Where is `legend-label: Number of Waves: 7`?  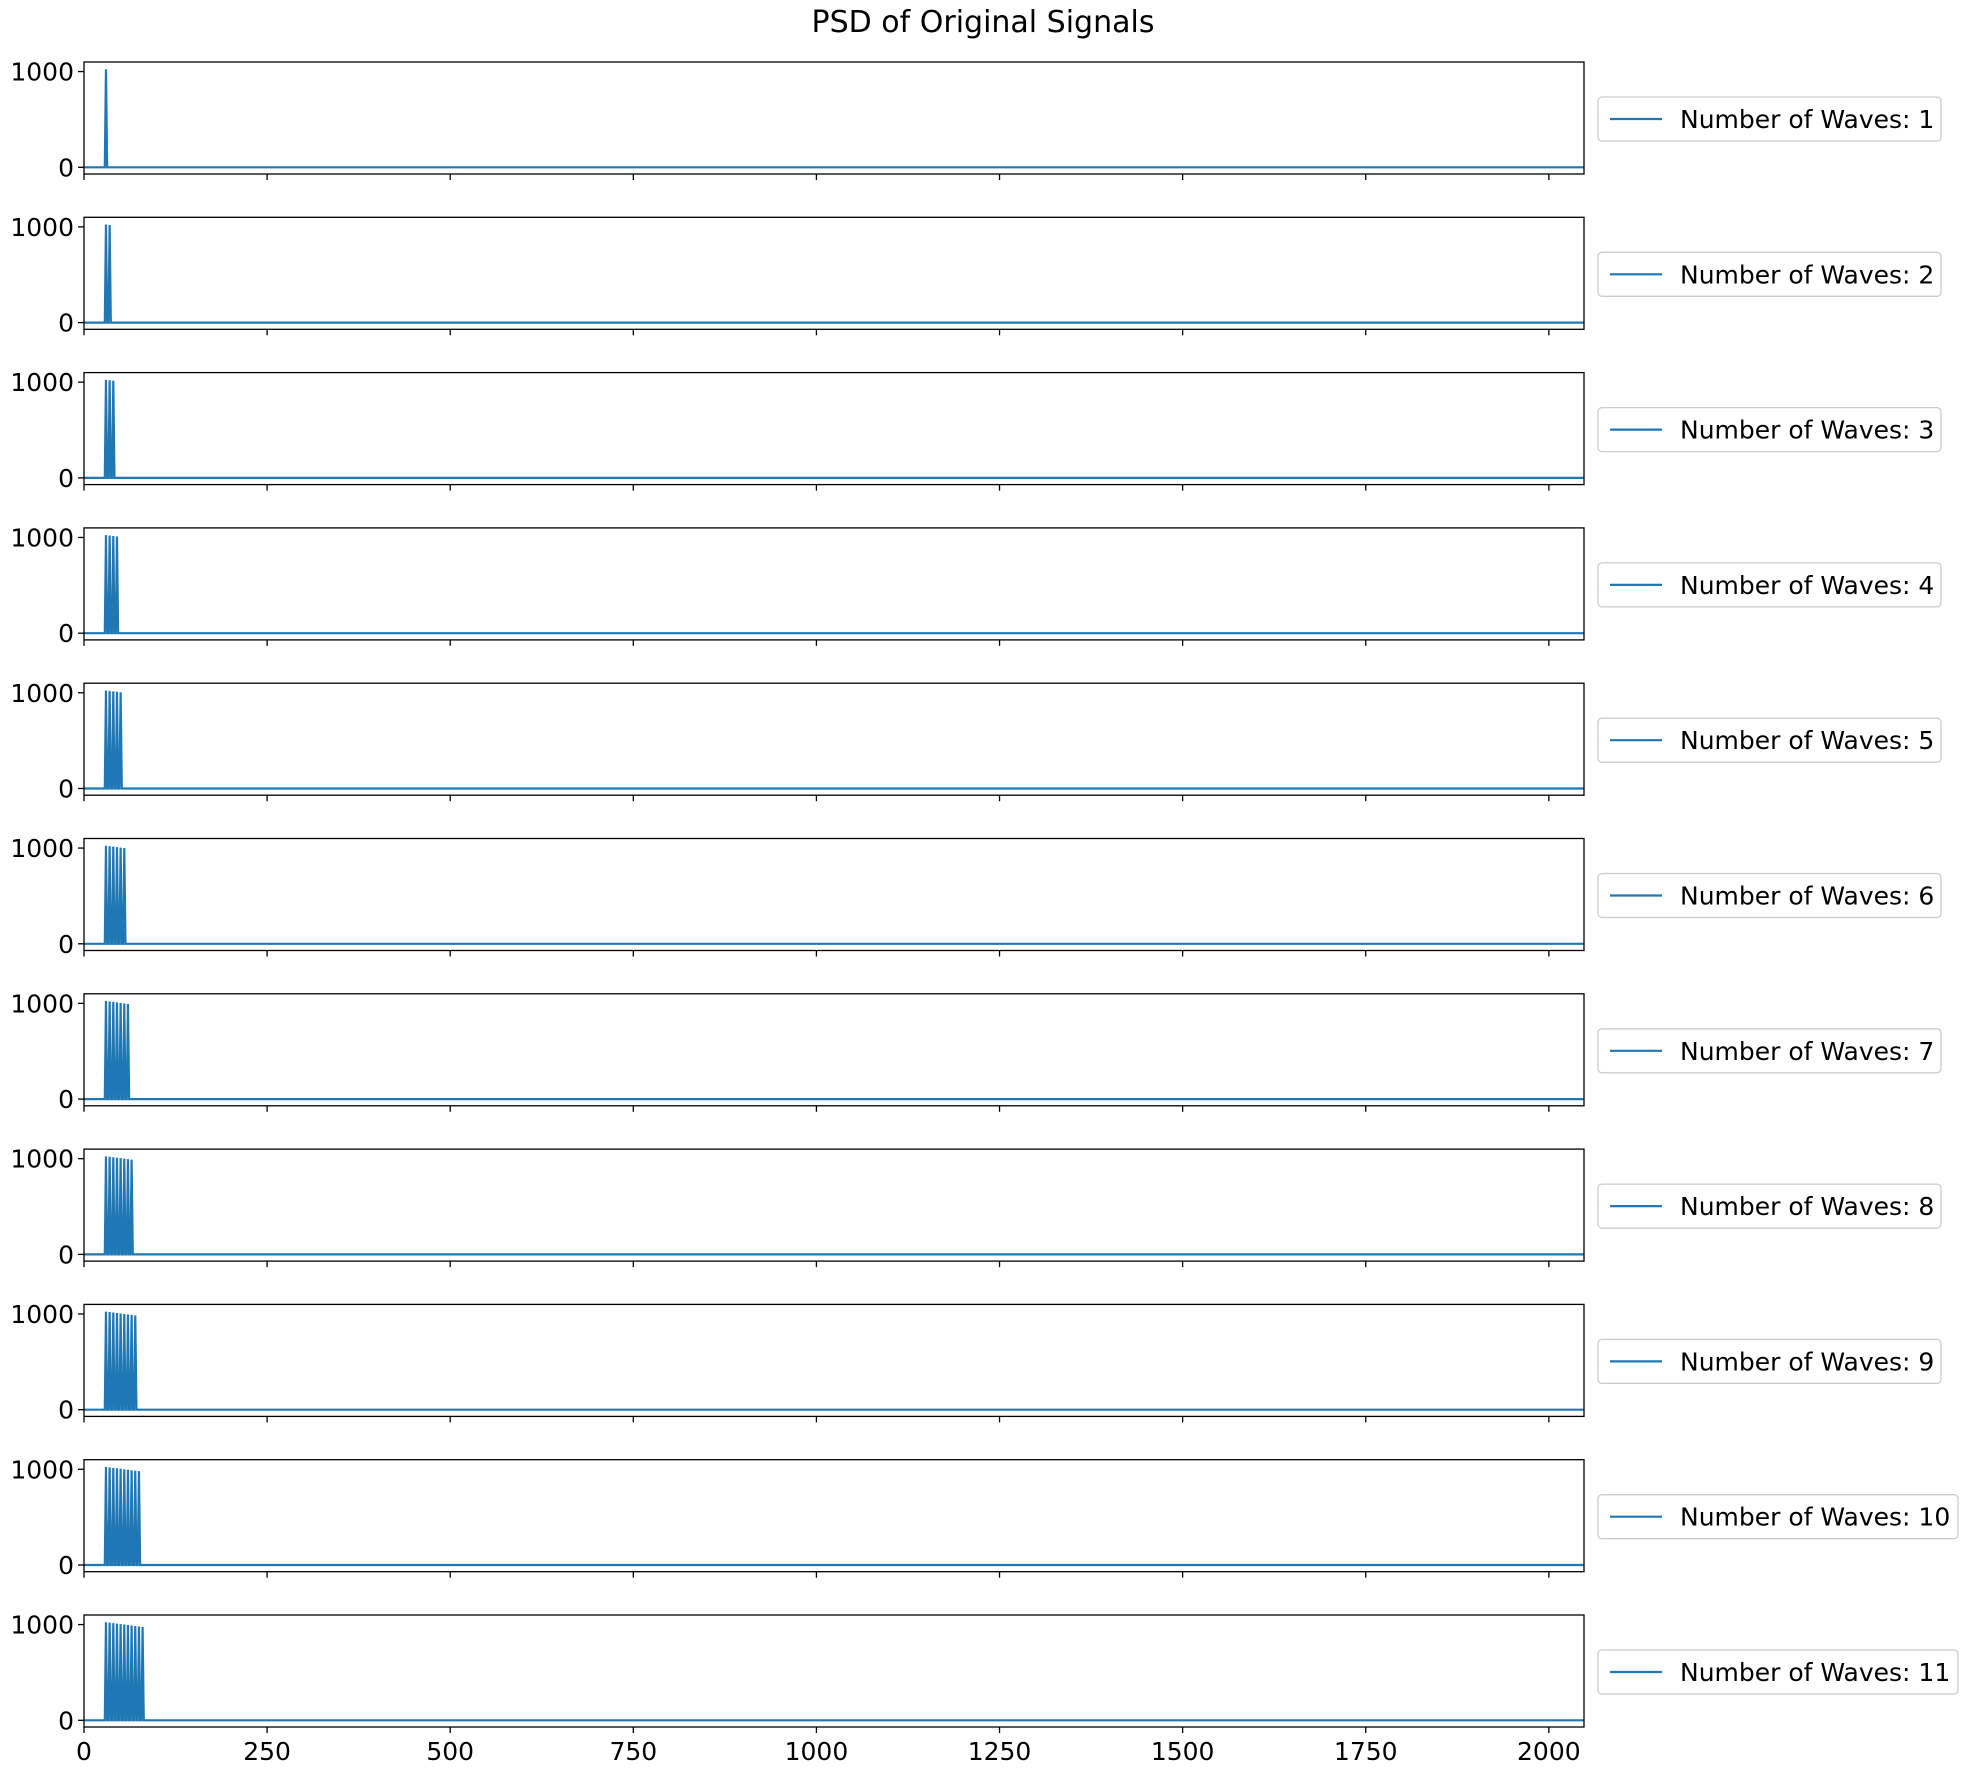
legend-label: Number of Waves: 7 is located at coordinates (1807, 1051).